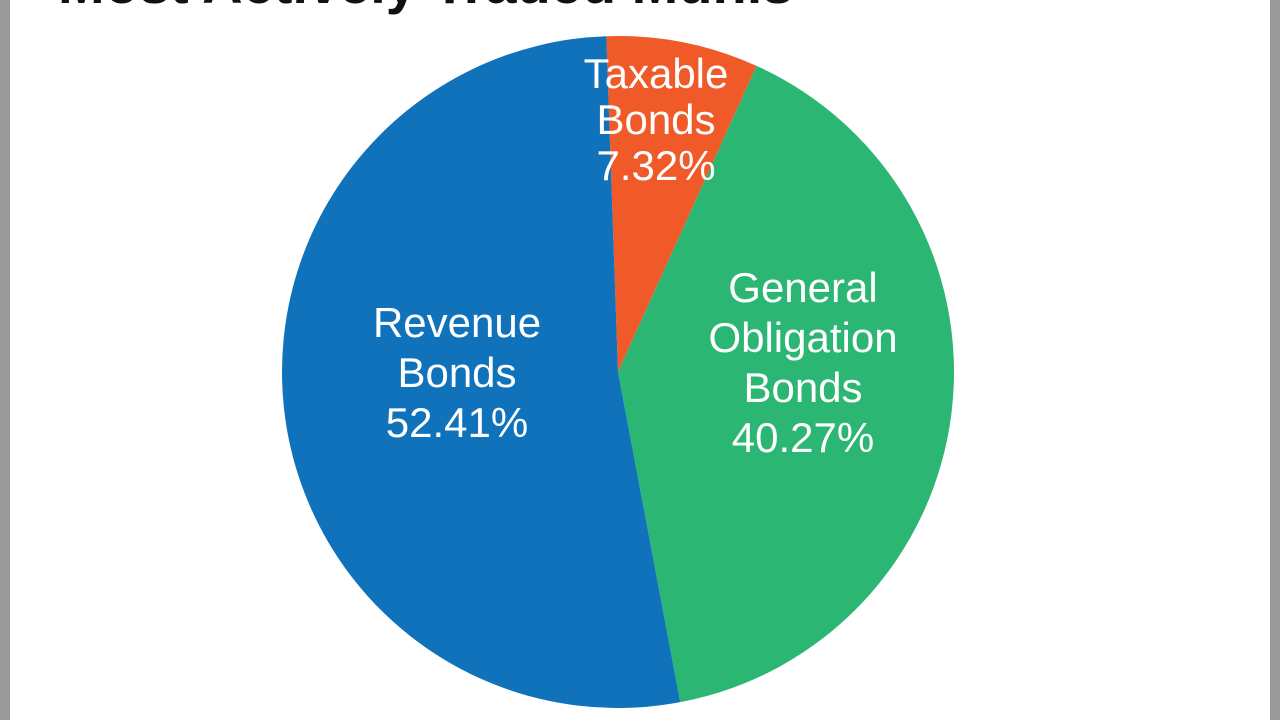  I want to click on slice-label-line: Taxable, so click(656, 73).